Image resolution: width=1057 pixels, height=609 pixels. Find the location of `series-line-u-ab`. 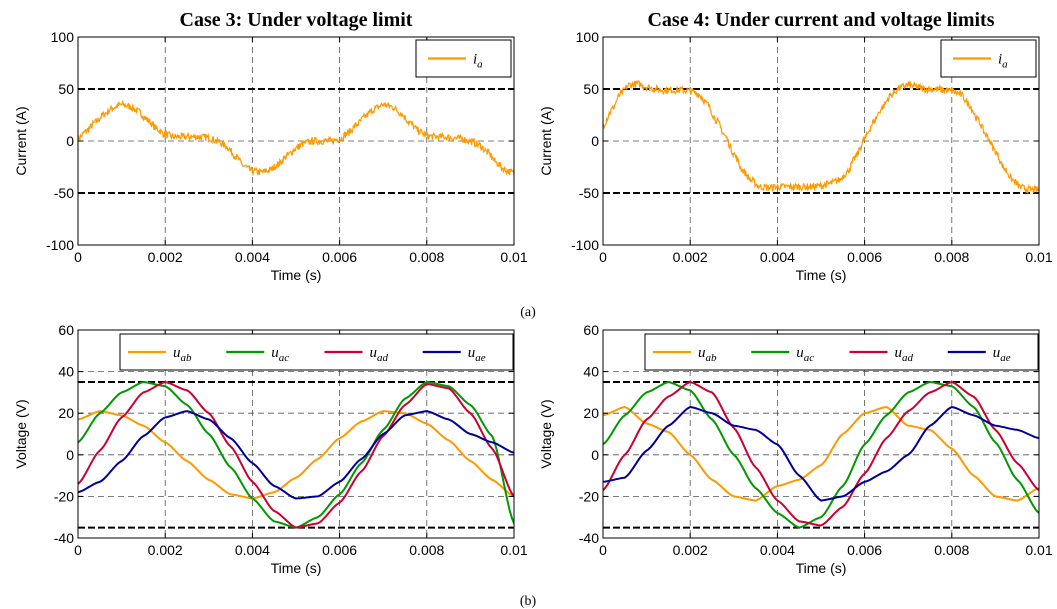

series-line-u-ab is located at coordinates (821, 453).